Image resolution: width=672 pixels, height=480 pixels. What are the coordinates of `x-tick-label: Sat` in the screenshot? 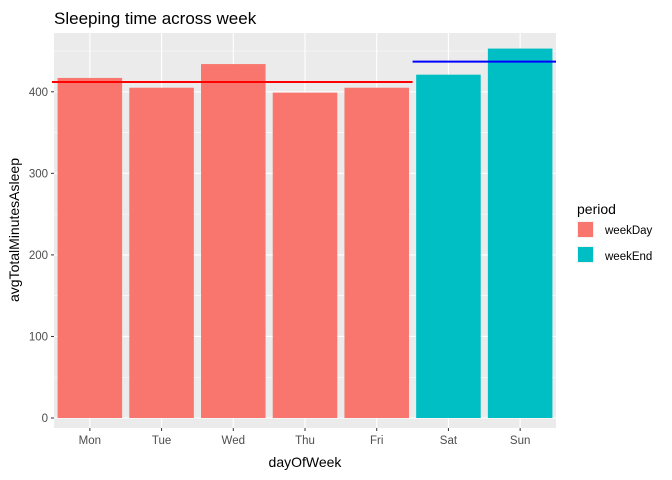 It's located at (449, 441).